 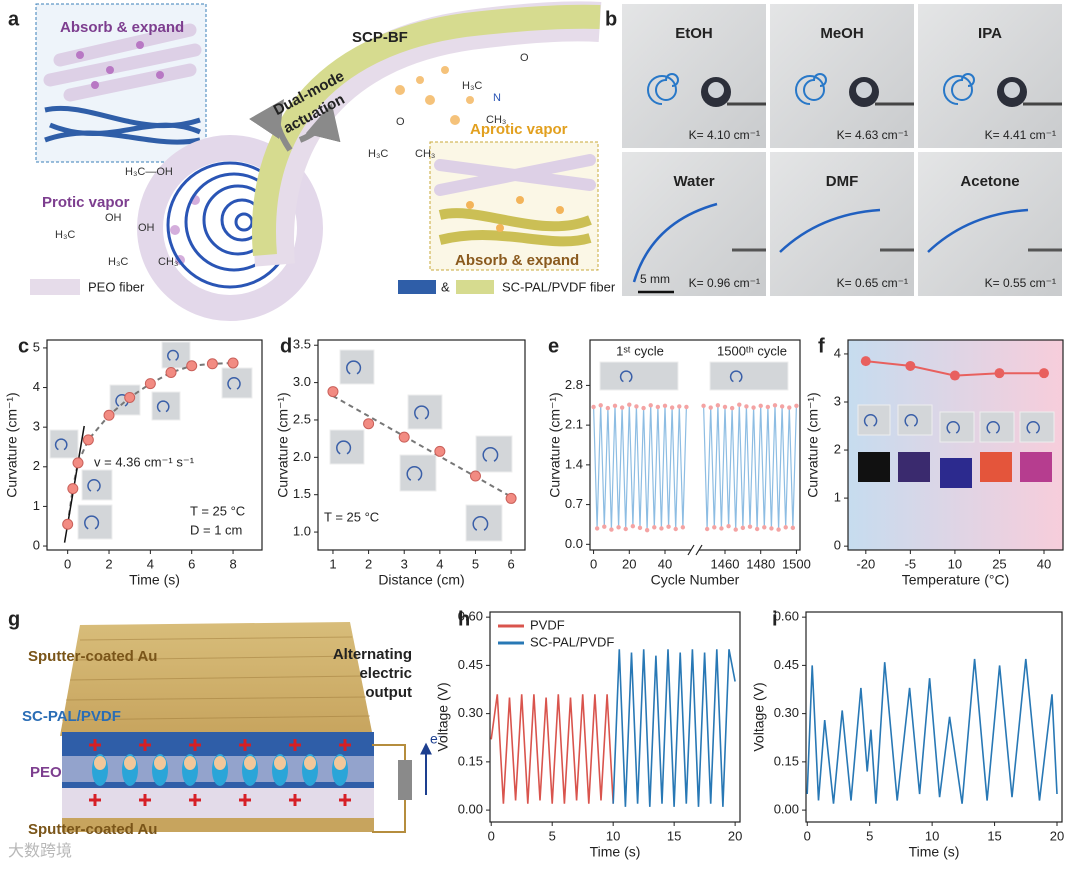 What do you see at coordinates (572, 641) in the screenshot?
I see `legend-label: SC-PAL/PVDF` at bounding box center [572, 641].